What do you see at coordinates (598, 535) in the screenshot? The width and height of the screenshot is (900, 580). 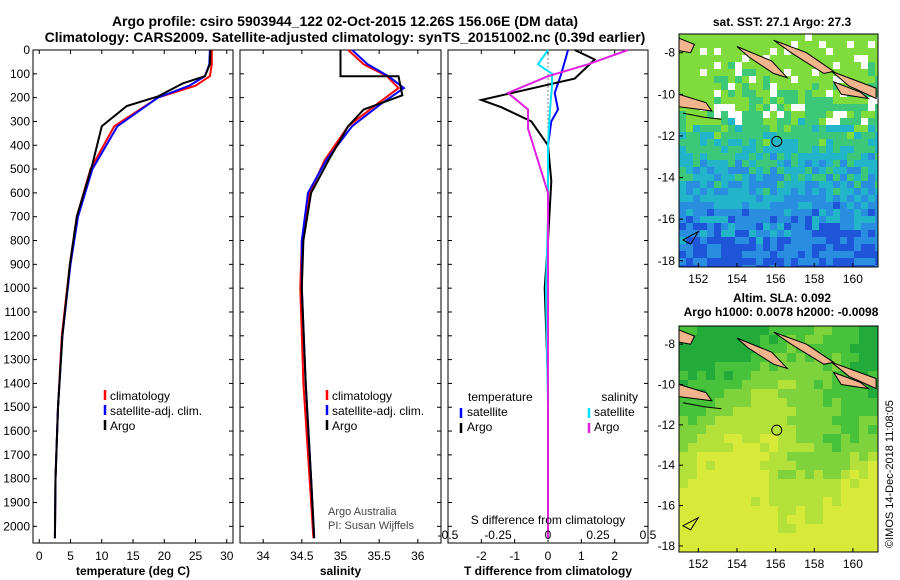 I see `s-tick-label: 0.25` at bounding box center [598, 535].